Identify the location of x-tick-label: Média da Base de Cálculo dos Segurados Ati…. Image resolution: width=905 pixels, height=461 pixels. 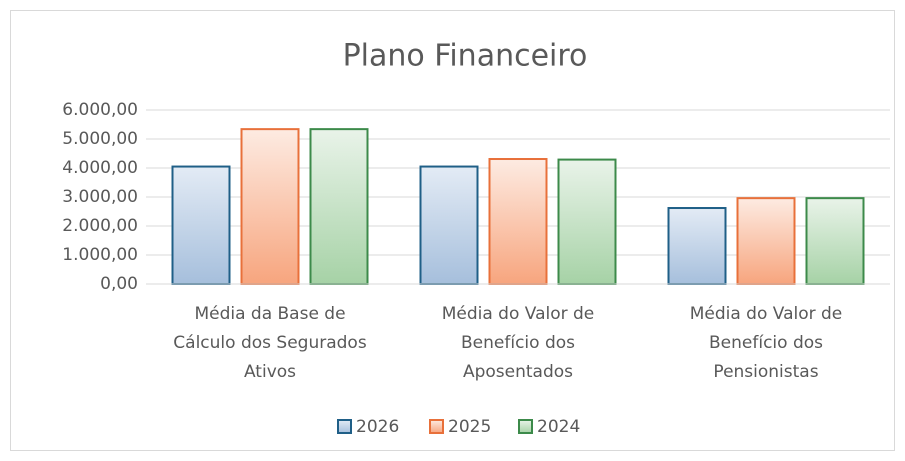
(270, 343).